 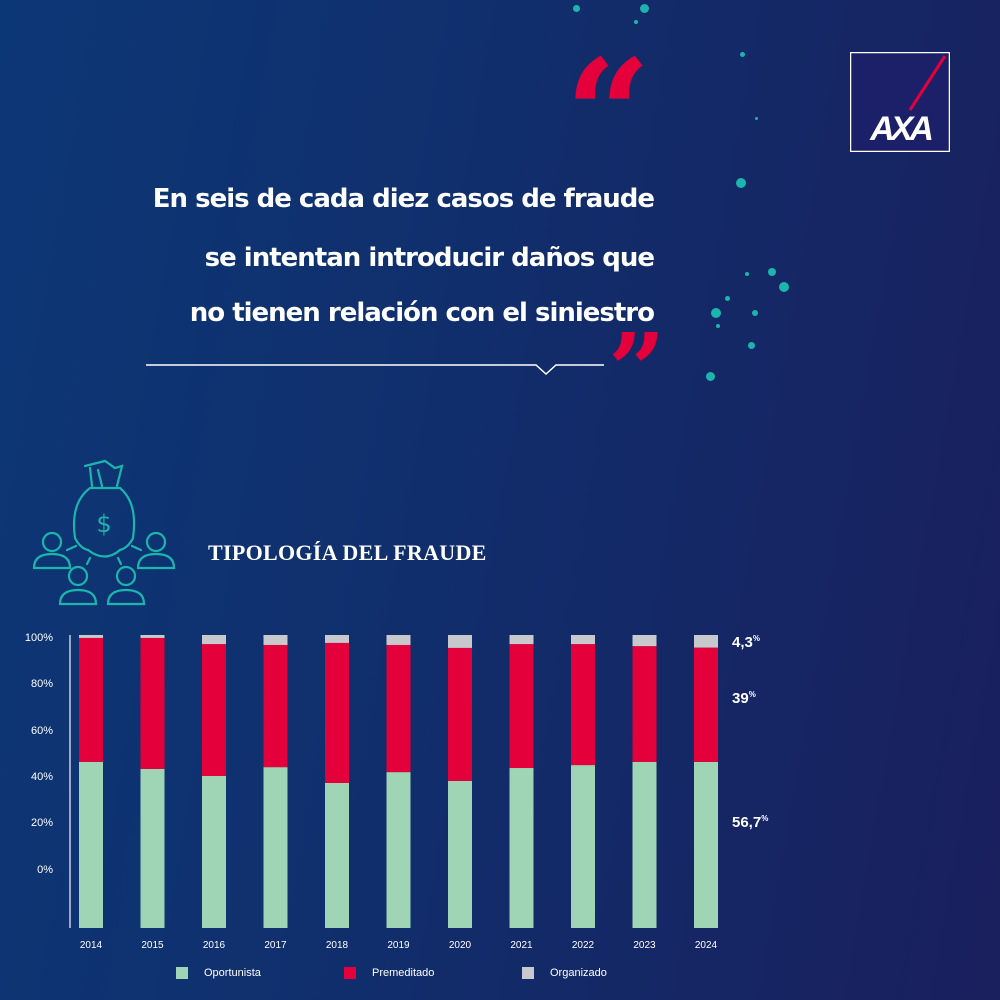 What do you see at coordinates (275, 640) in the screenshot?
I see `bar-organizado-2017` at bounding box center [275, 640].